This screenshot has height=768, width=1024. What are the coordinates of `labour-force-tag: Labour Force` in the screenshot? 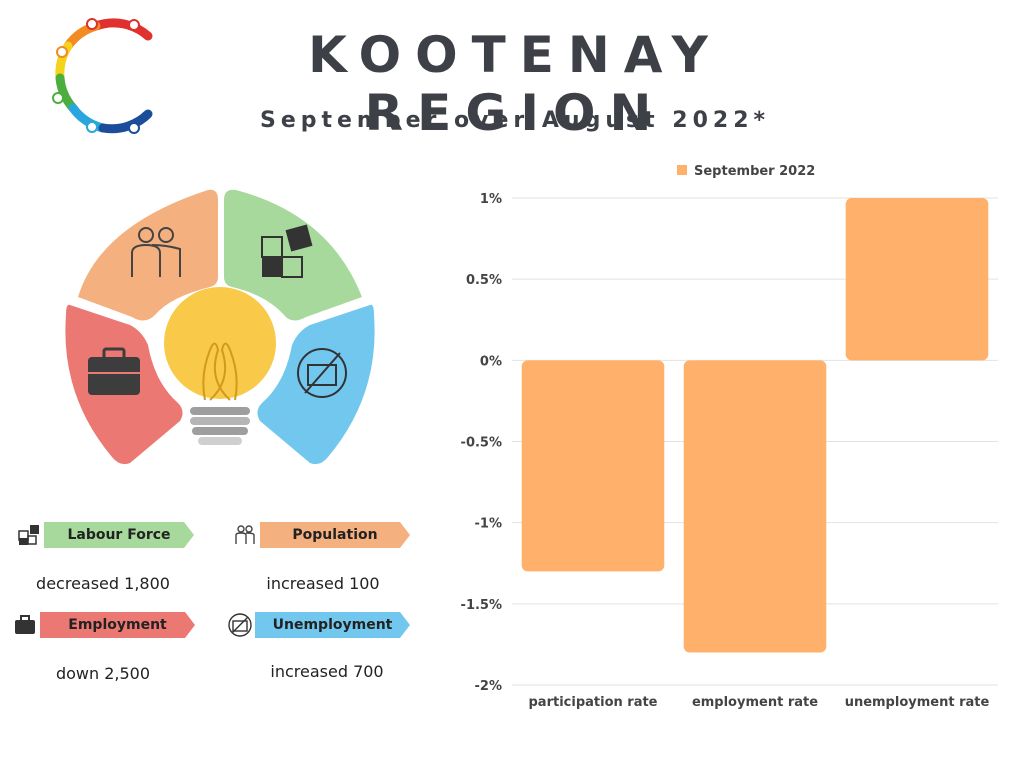 It's located at (104, 535).